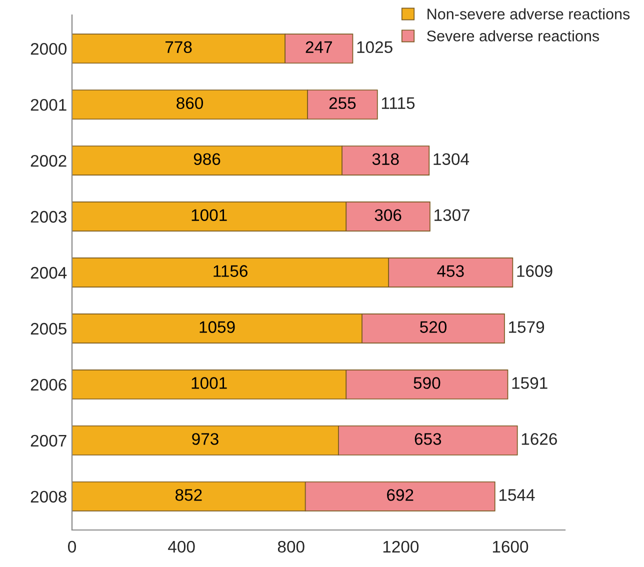 This screenshot has width=644, height=567. I want to click on x-tick-label: 1200, so click(401, 546).